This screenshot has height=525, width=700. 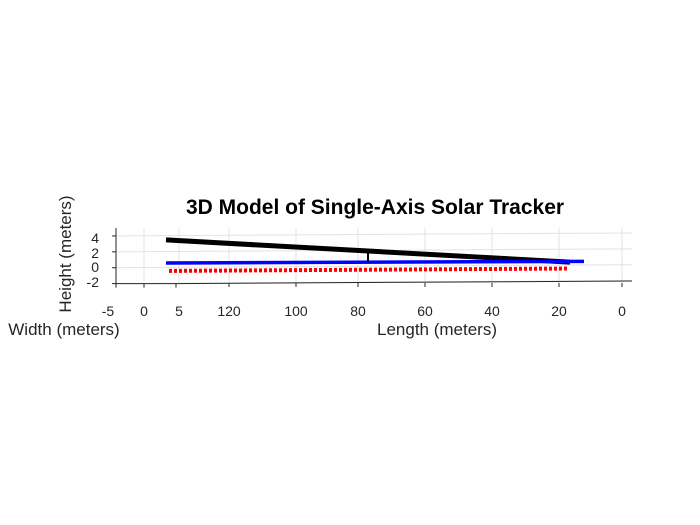 What do you see at coordinates (95, 267) in the screenshot?
I see `z-tick-label: 0` at bounding box center [95, 267].